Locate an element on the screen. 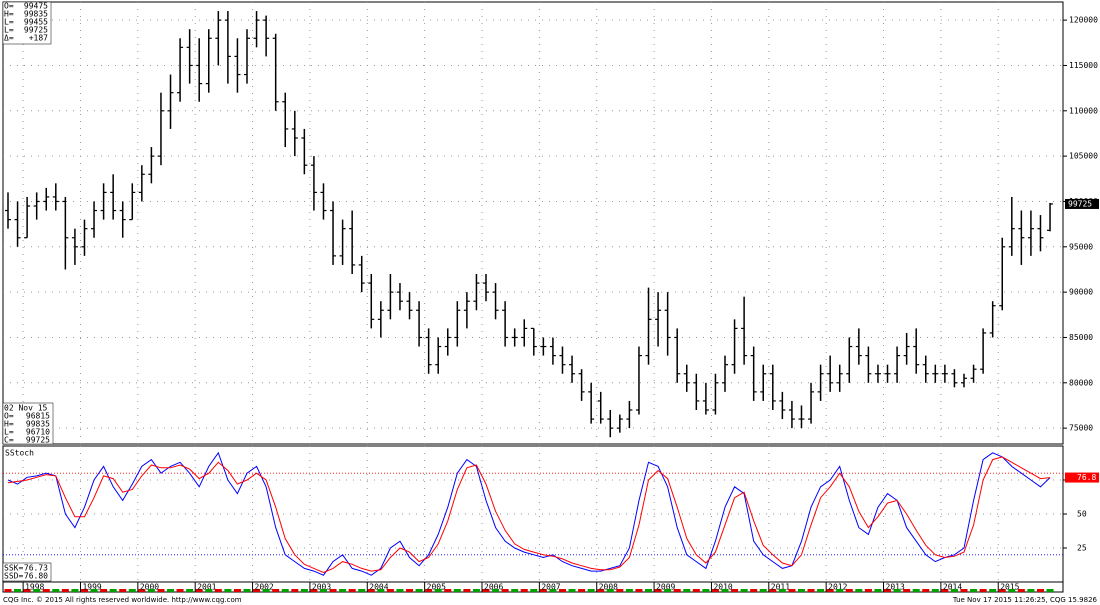 Image resolution: width=1100 pixels, height=605 pixels. x-tick-label: 2012 is located at coordinates (837, 587).